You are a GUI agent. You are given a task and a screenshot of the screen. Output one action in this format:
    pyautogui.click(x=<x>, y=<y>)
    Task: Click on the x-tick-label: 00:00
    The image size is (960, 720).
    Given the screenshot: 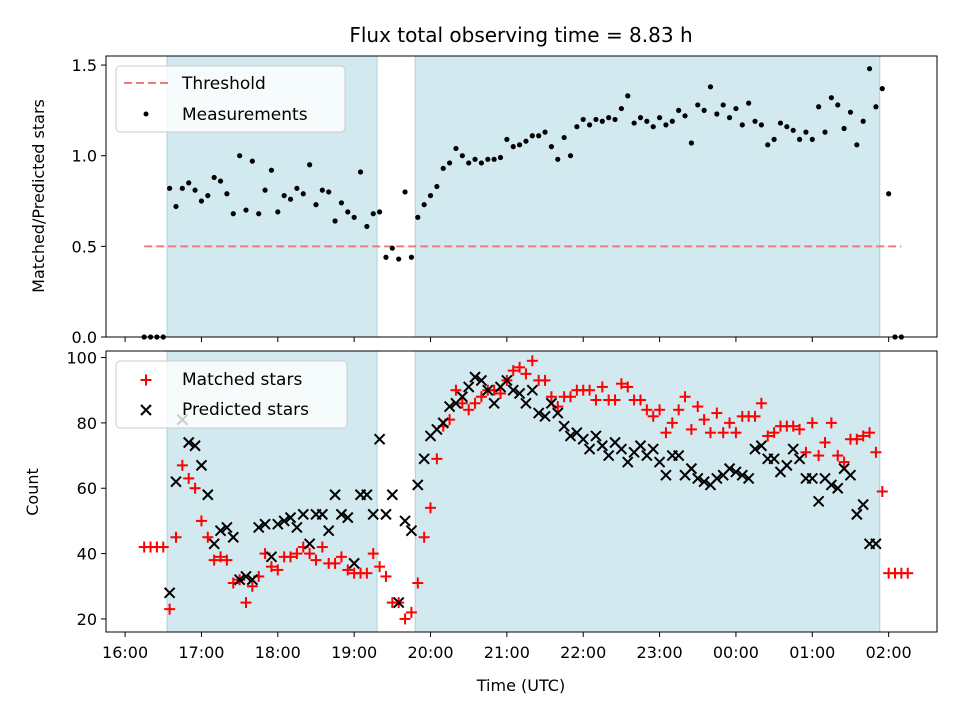 What is the action you would take?
    pyautogui.click(x=736, y=652)
    